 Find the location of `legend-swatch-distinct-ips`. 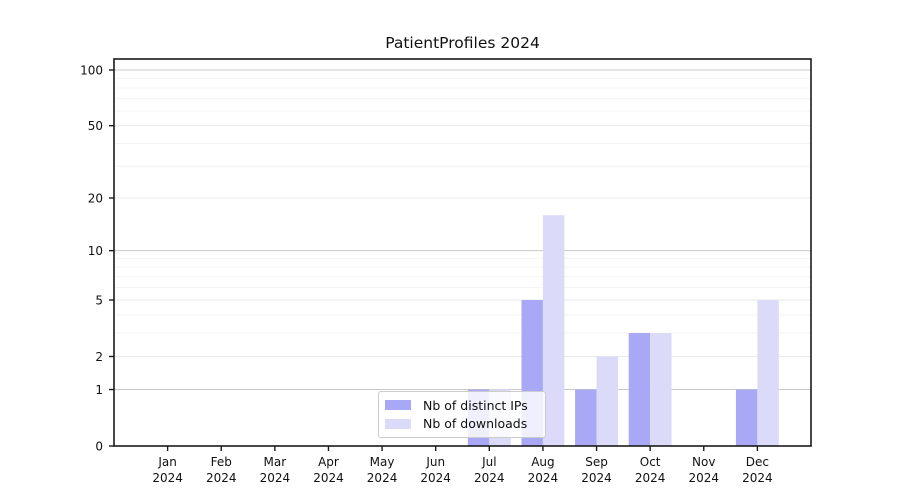

legend-swatch-distinct-ips is located at coordinates (398, 405).